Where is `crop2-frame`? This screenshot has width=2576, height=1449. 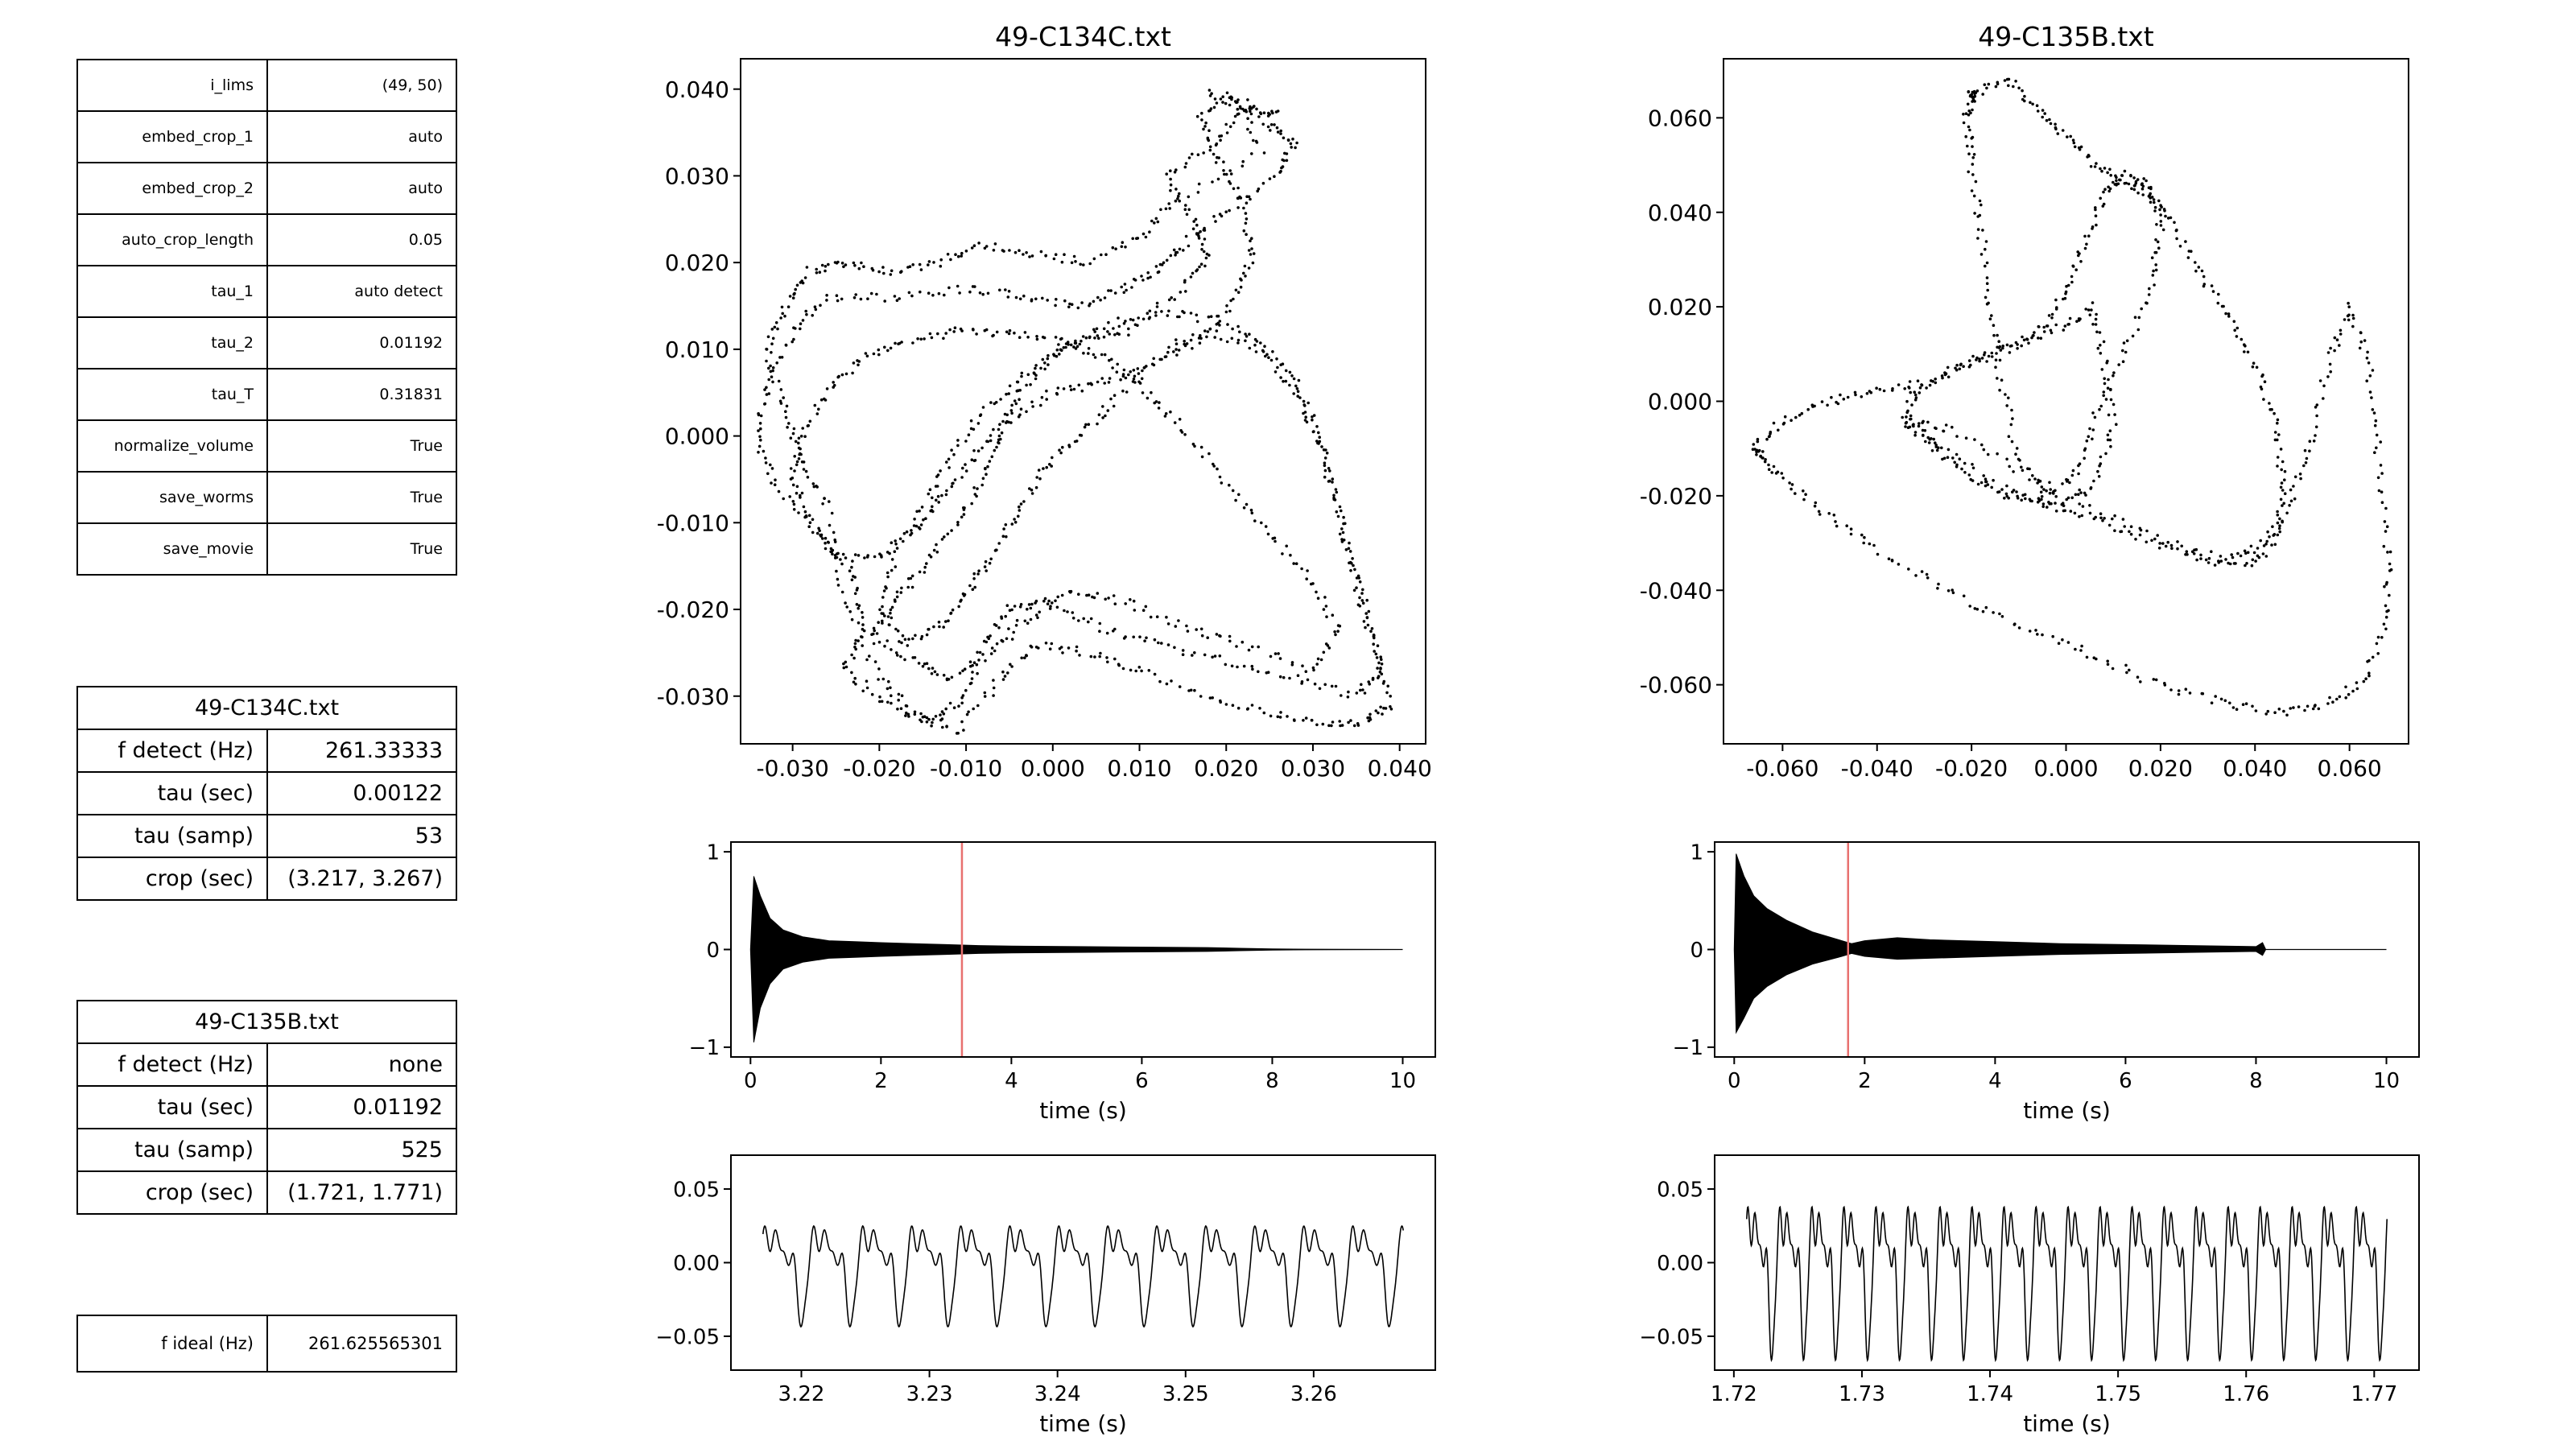
crop2-frame is located at coordinates (2067, 1262).